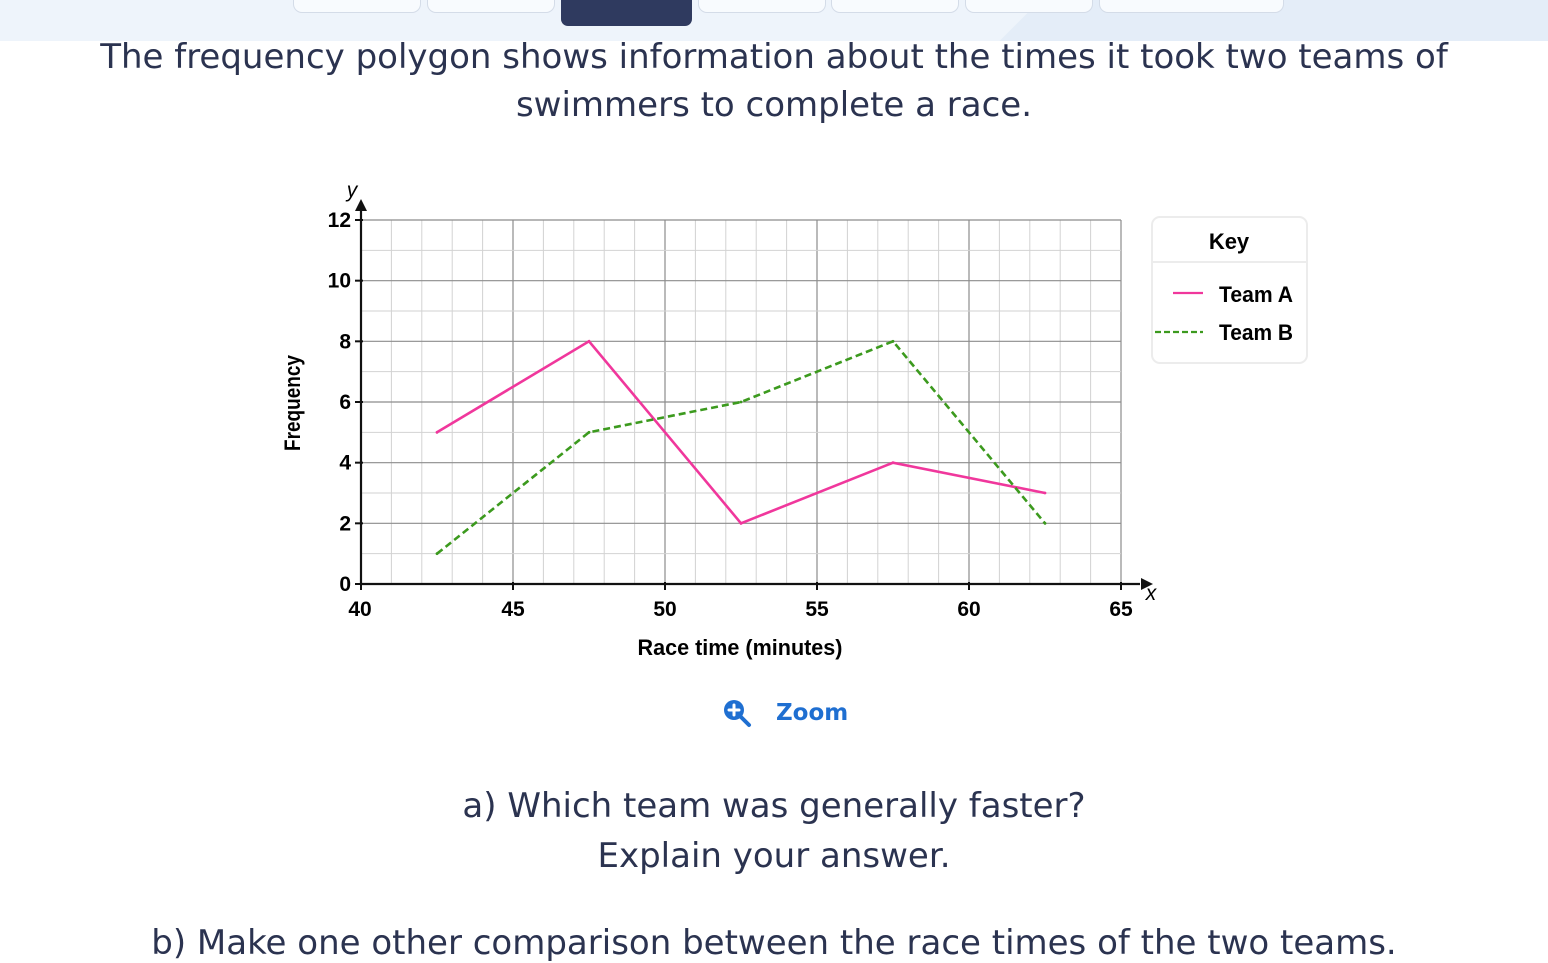 Image resolution: width=1548 pixels, height=963 pixels. What do you see at coordinates (345, 584) in the screenshot?
I see `y-tick-label: 0` at bounding box center [345, 584].